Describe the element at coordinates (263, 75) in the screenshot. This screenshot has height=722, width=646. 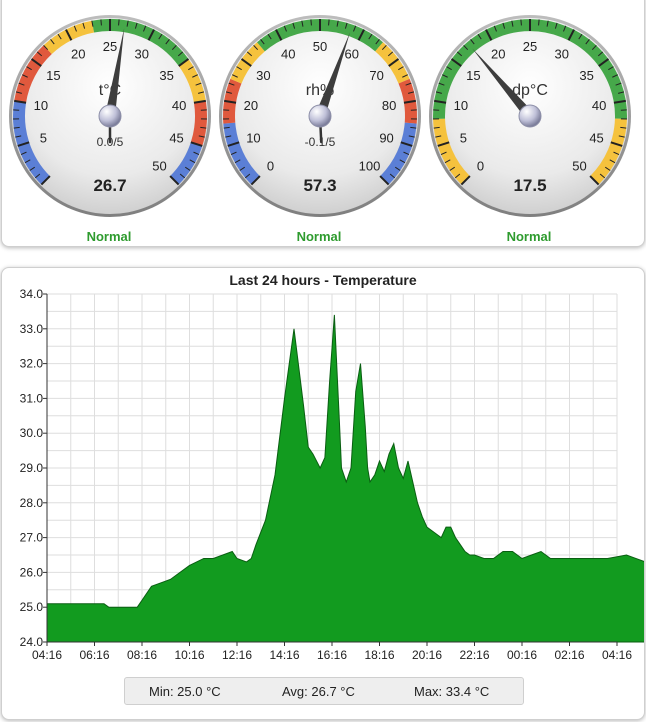
I see `gauge-2-tick-label: 30` at that location.